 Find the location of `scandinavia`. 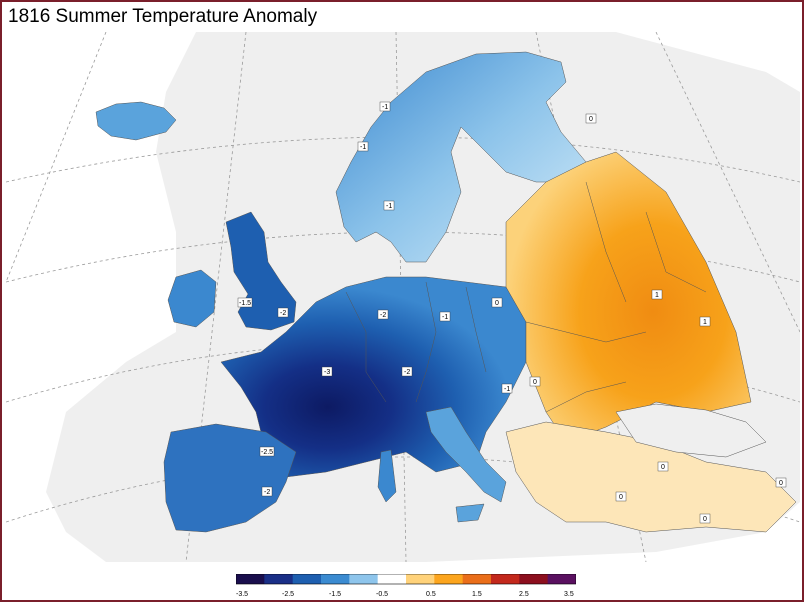

scandinavia is located at coordinates (461, 157).